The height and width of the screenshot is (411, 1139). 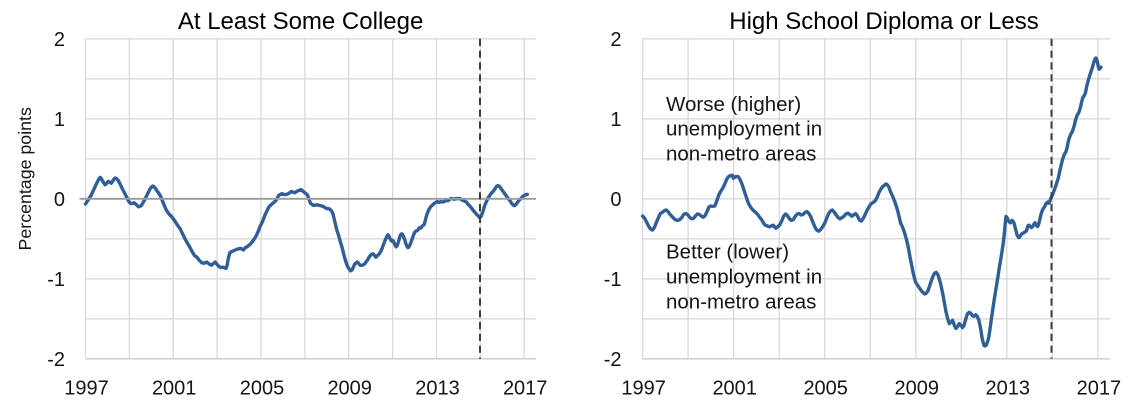 I want to click on svg-text: At Least Some College, so click(x=300, y=21).